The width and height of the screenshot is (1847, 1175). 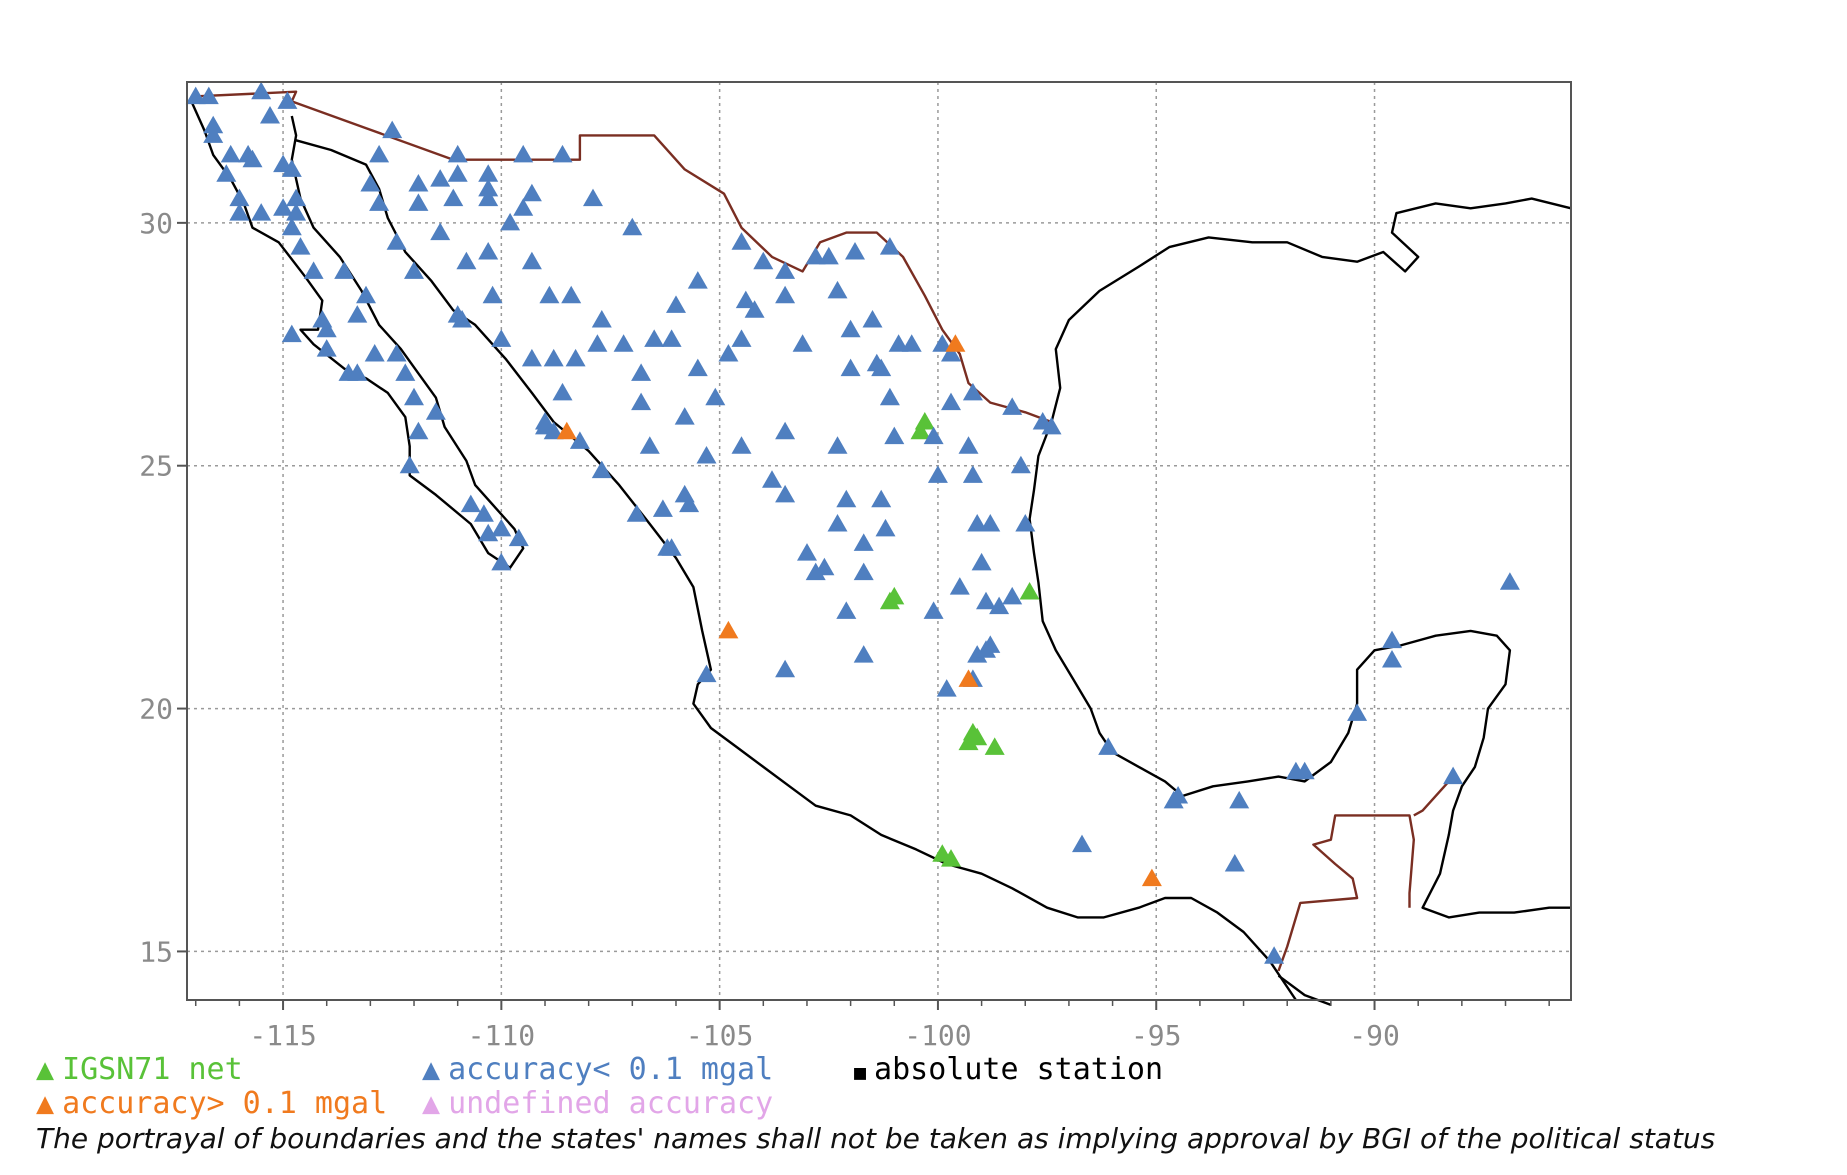 I want to click on legend-label-absolute: absolute station, so click(x=1019, y=1069).